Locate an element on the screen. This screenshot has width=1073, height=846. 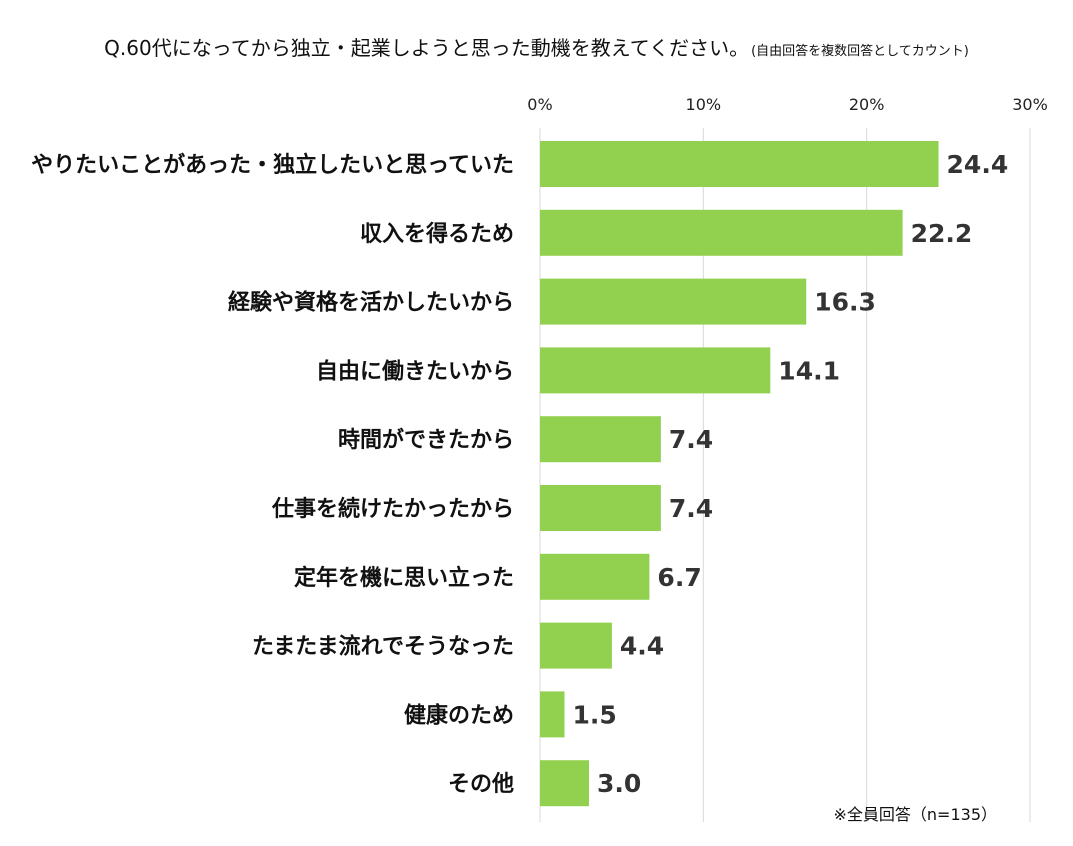
value-label: 6.7 is located at coordinates (679, 577).